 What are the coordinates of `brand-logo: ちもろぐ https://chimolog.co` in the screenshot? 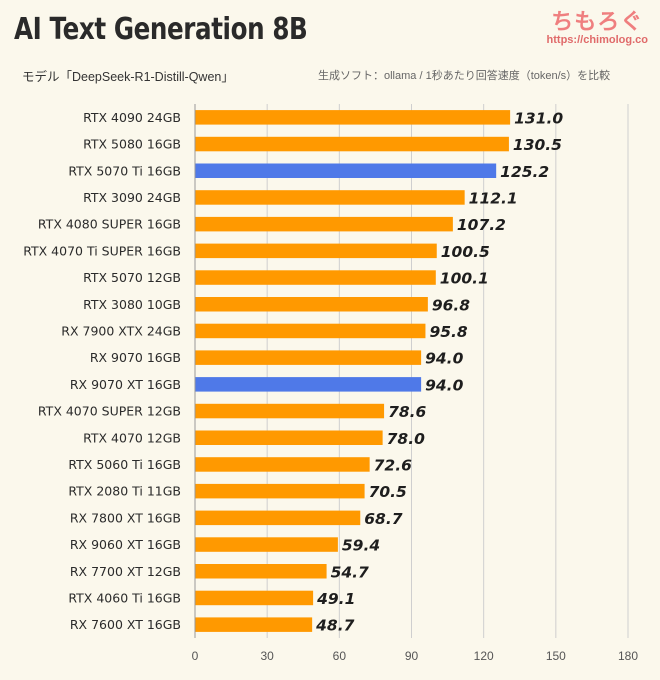 It's located at (597, 25).